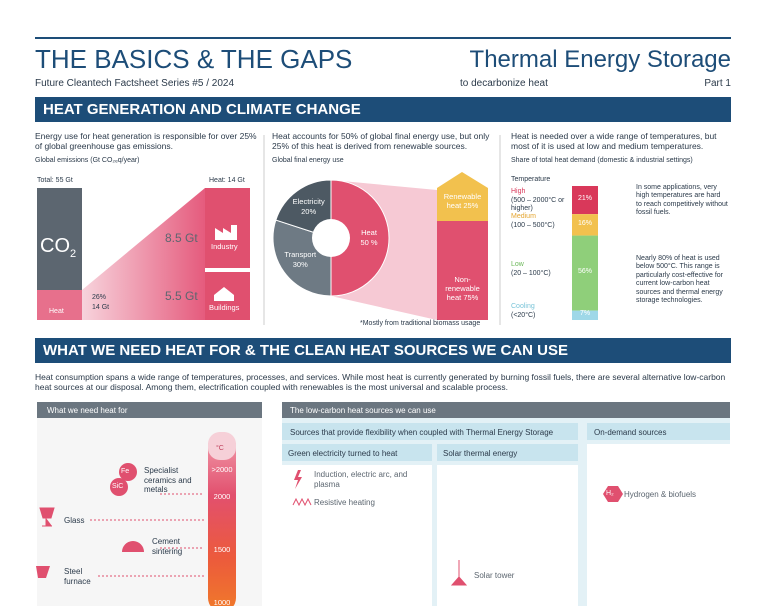 Image resolution: width=768 pixels, height=607 pixels. What do you see at coordinates (227, 180) in the screenshot?
I see `label: Heat: 14 Gt` at bounding box center [227, 180].